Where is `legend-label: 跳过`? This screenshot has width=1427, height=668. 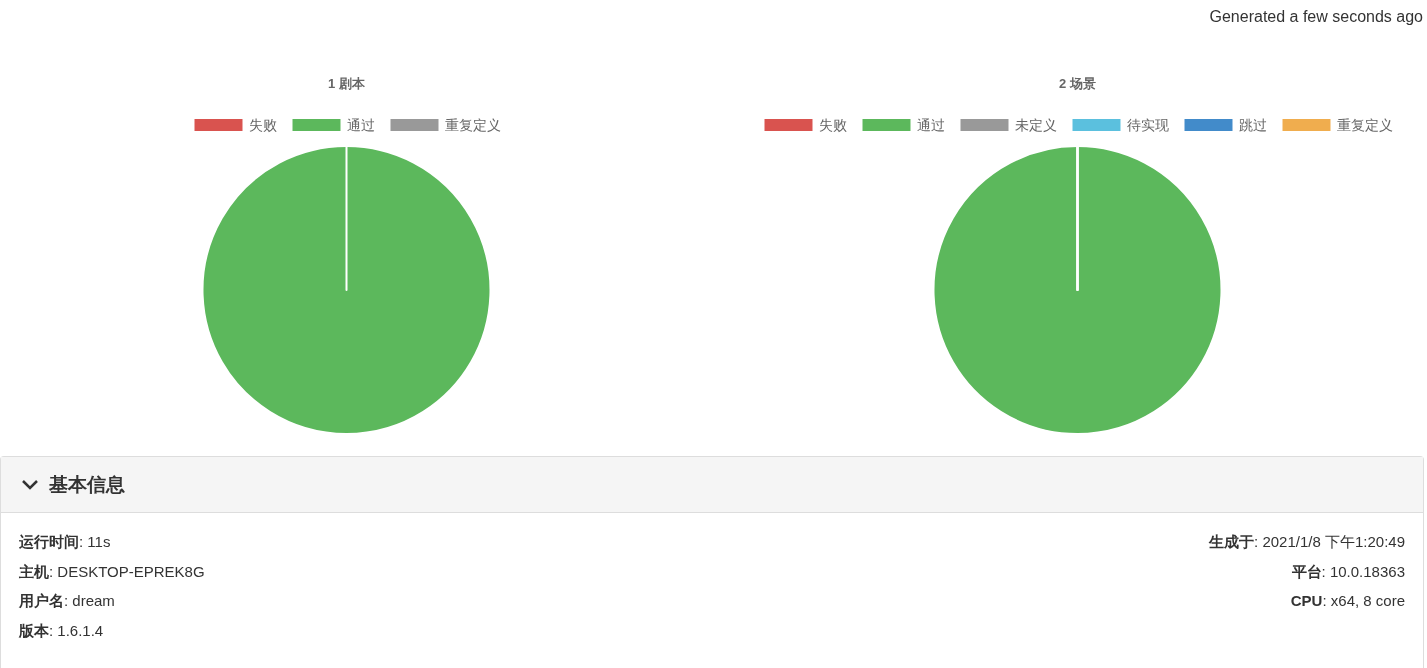 legend-label: 跳过 is located at coordinates (1252, 125).